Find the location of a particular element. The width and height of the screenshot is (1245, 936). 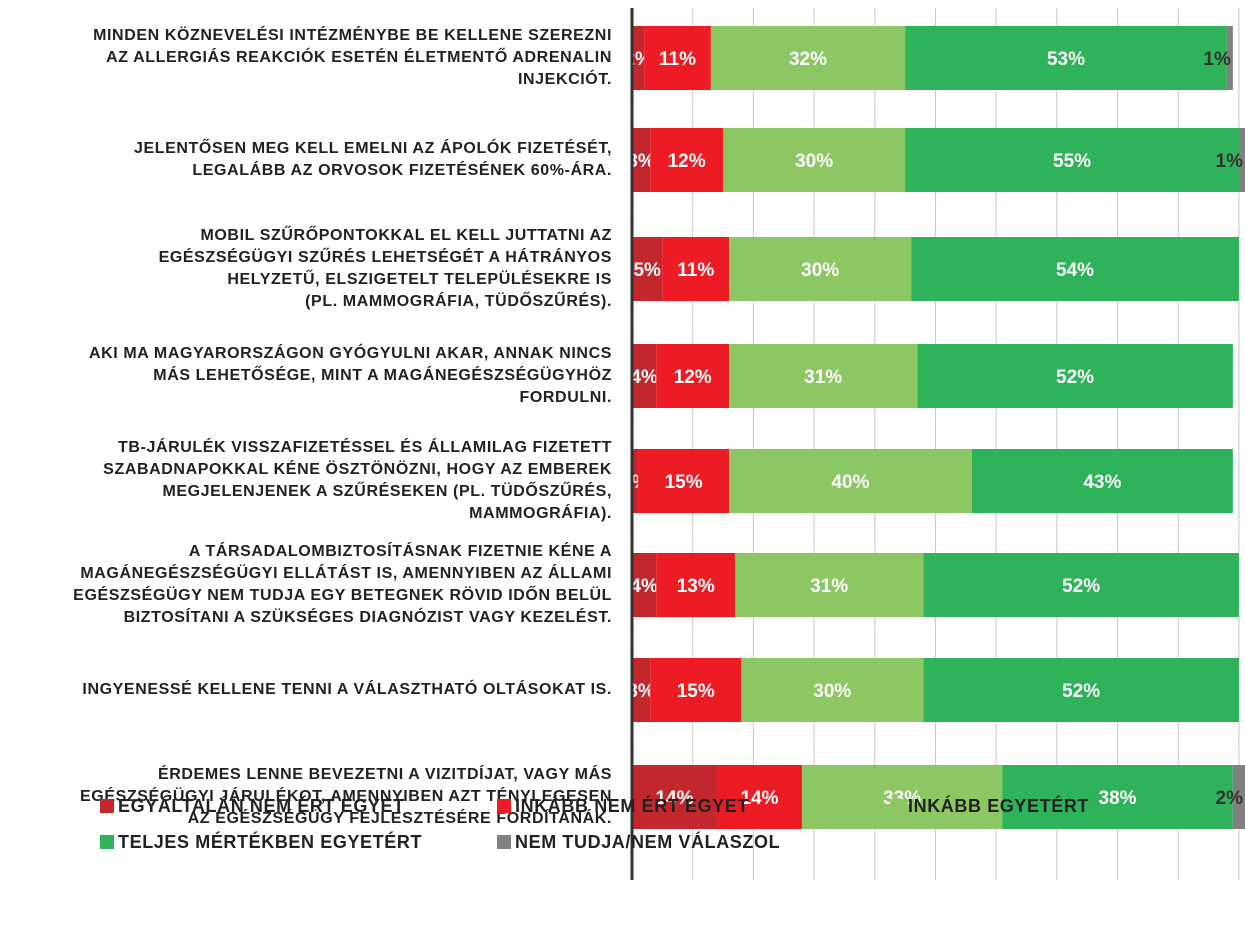

value-label: 55% is located at coordinates (1072, 161).